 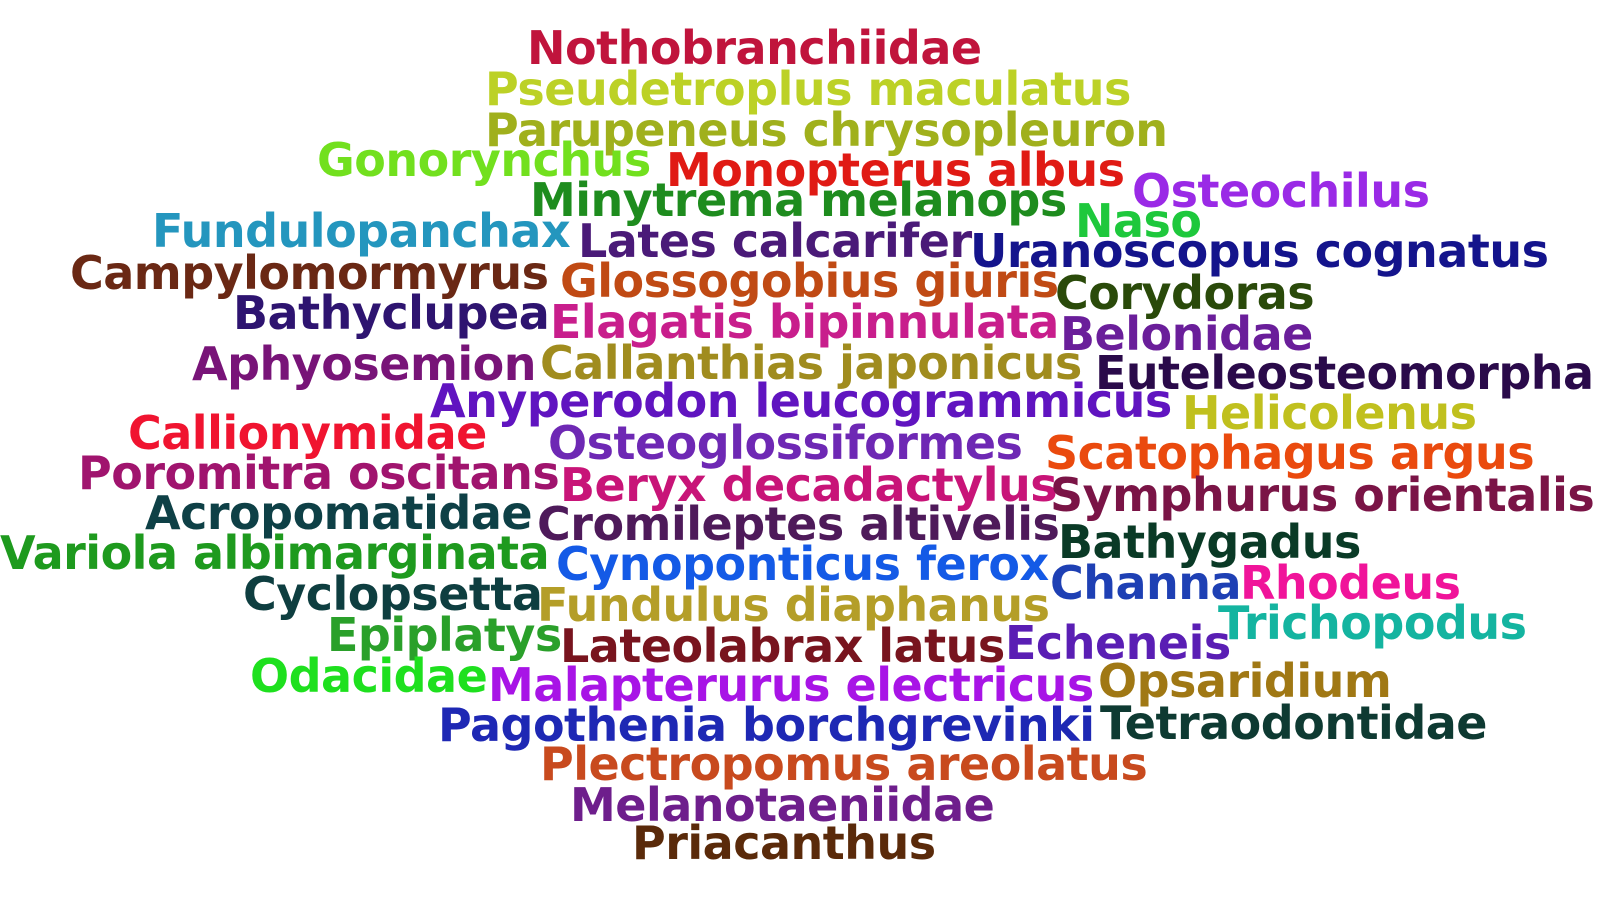 What do you see at coordinates (782, 646) in the screenshot?
I see `word-lateolabrax-latus: Lateolabrax latus` at bounding box center [782, 646].